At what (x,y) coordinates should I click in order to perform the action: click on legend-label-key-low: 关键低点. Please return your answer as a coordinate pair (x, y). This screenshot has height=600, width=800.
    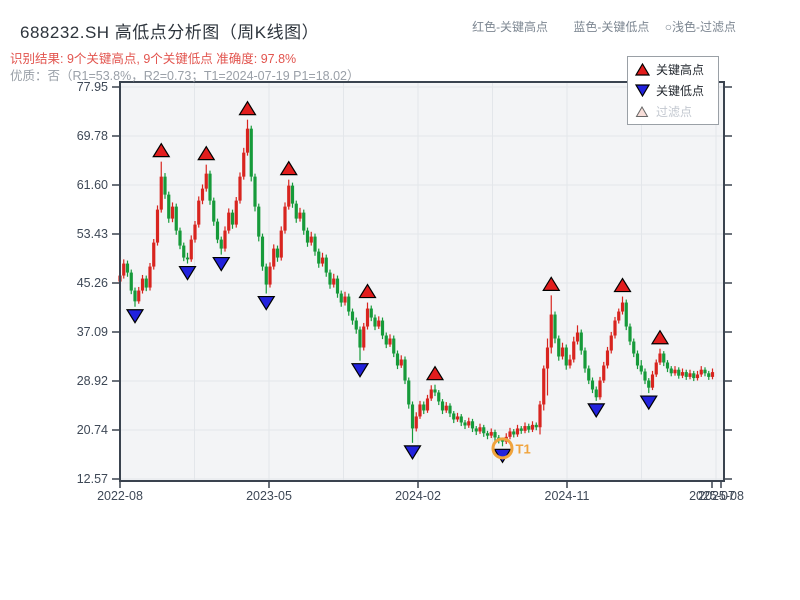
    Looking at the image, I should click on (680, 91).